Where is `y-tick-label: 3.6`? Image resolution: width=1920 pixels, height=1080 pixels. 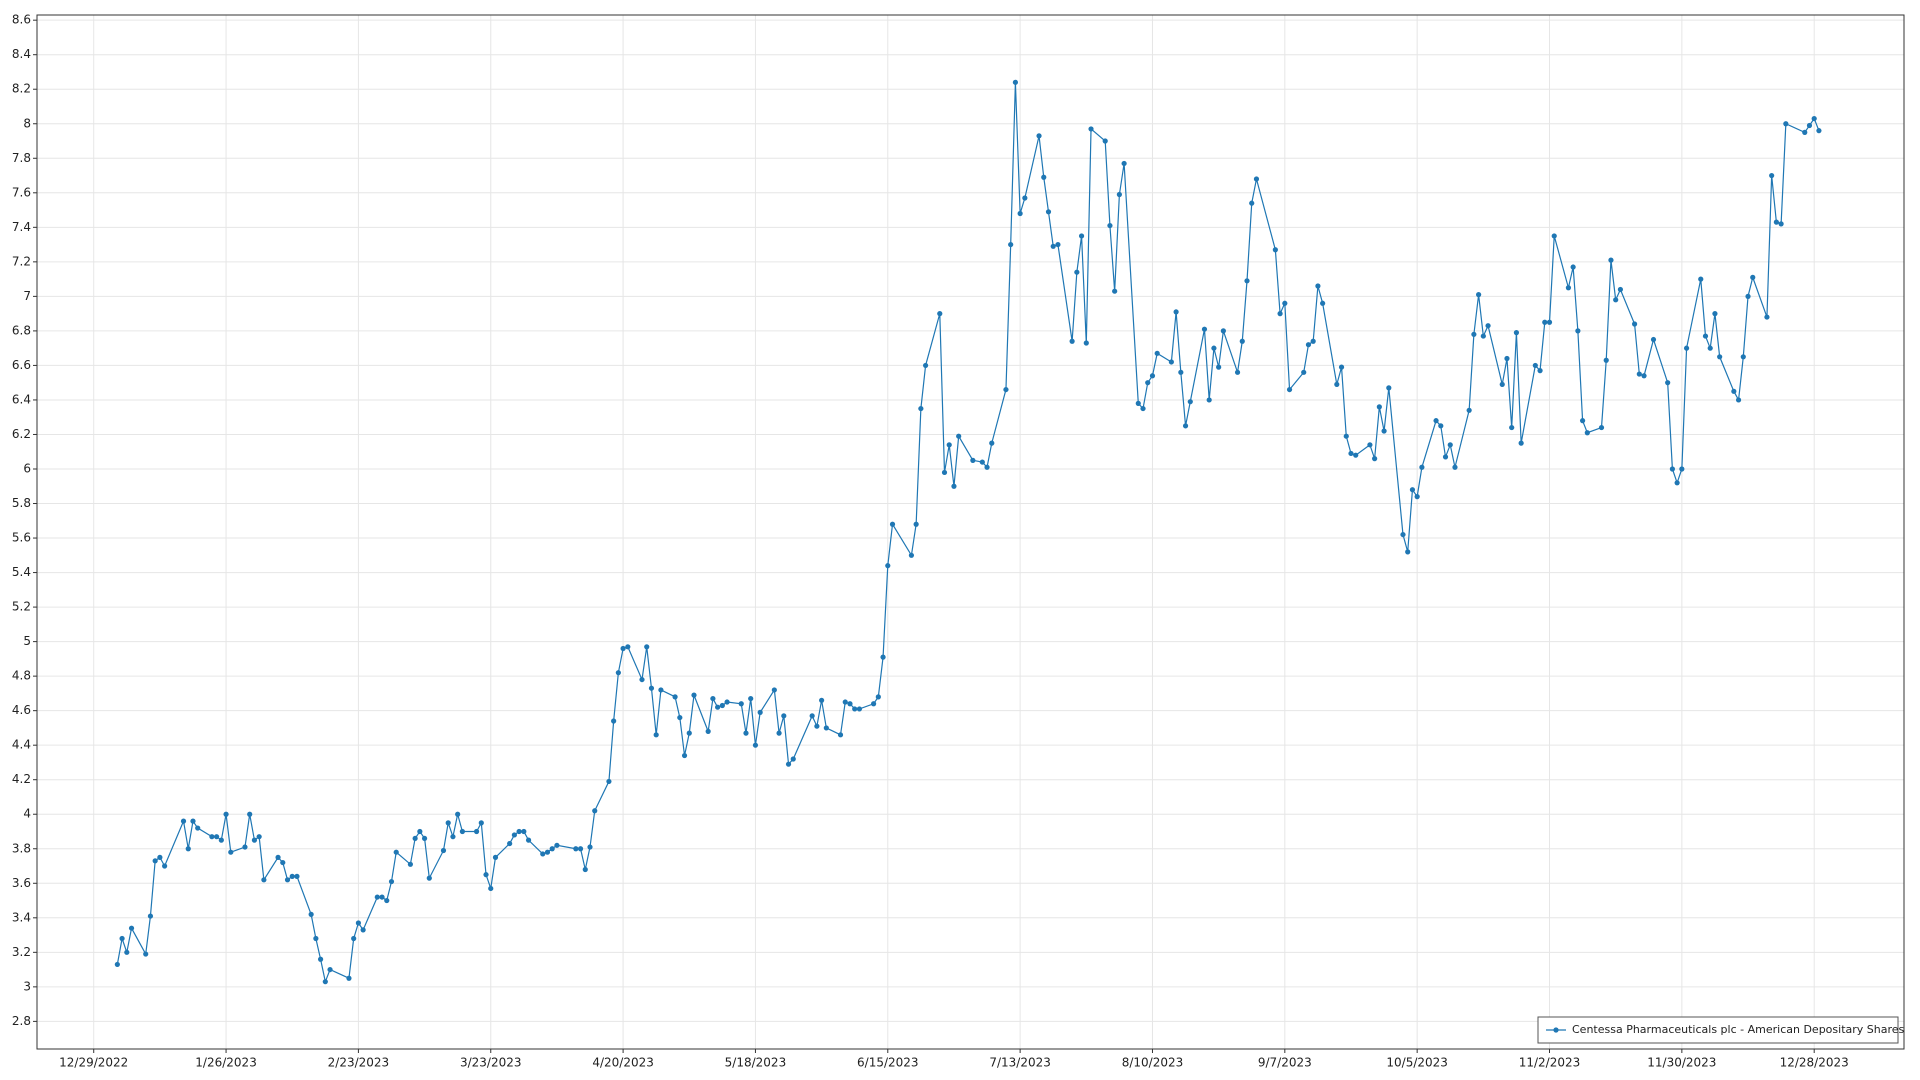
y-tick-label: 3.6 is located at coordinates (21, 883).